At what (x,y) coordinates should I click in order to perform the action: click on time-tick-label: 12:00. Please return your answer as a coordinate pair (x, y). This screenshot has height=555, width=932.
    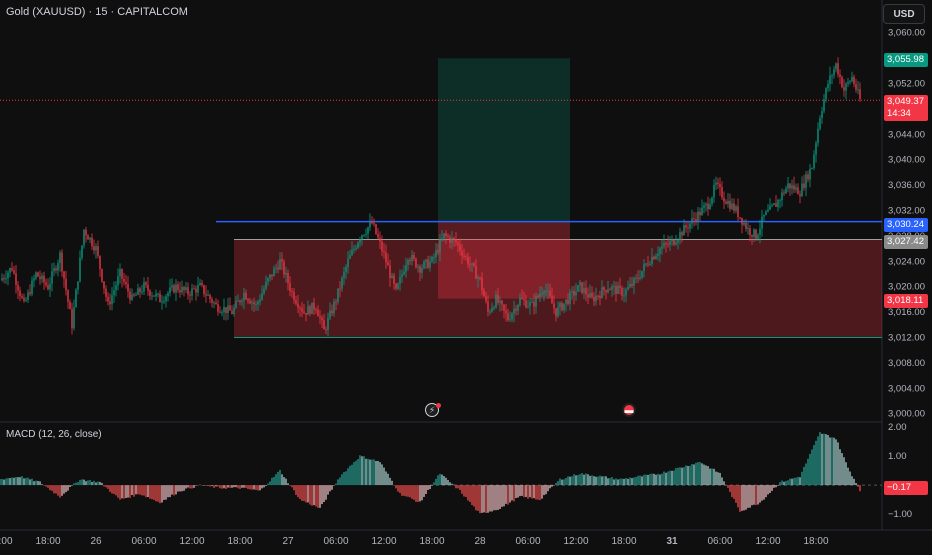
    Looking at the image, I should click on (6, 541).